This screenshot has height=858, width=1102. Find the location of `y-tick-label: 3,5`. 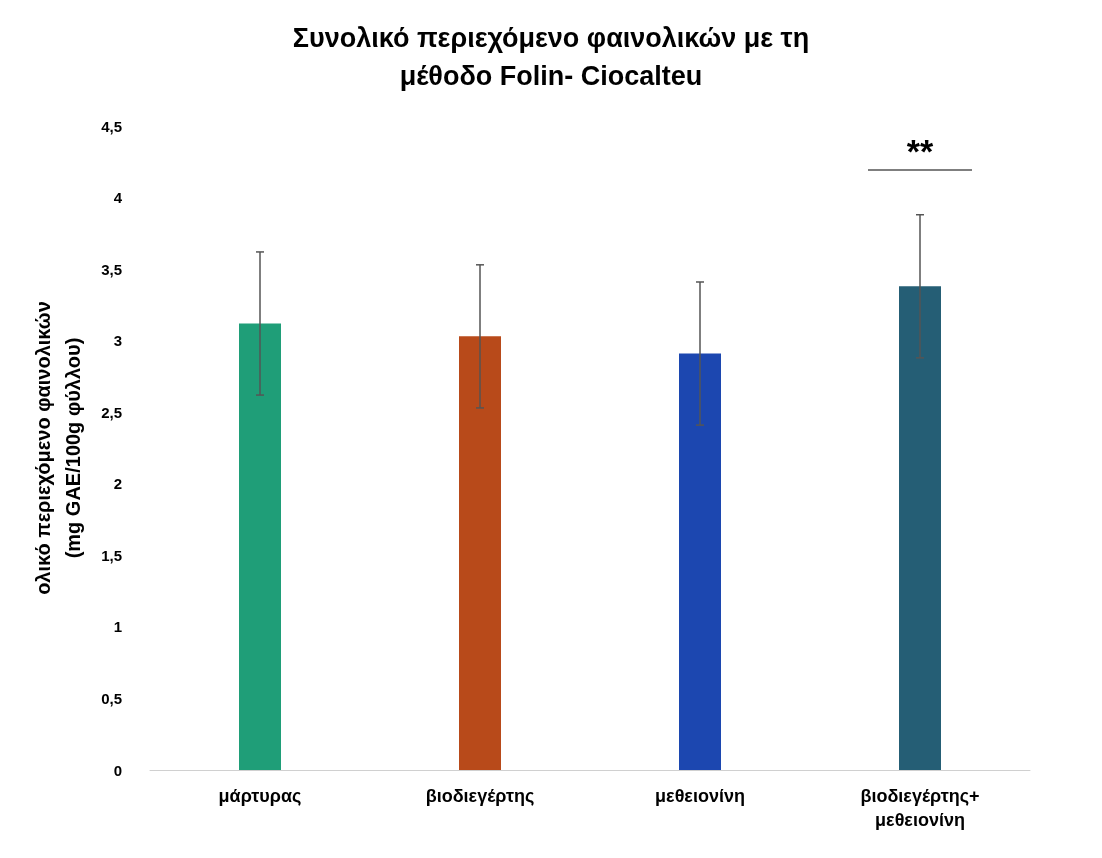

y-tick-label: 3,5 is located at coordinates (111, 269).